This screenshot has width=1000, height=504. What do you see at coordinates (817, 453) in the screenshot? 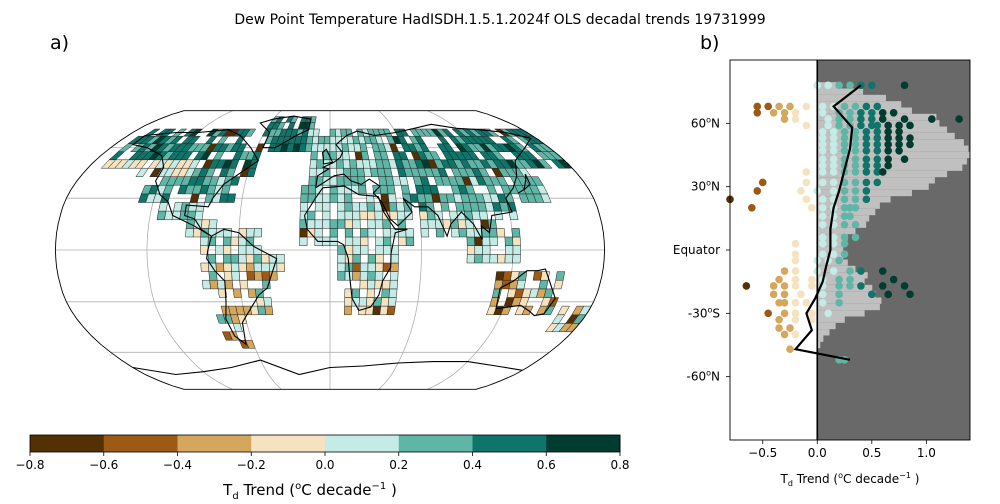
I see `x-tick-label: 0.0` at bounding box center [817, 453].